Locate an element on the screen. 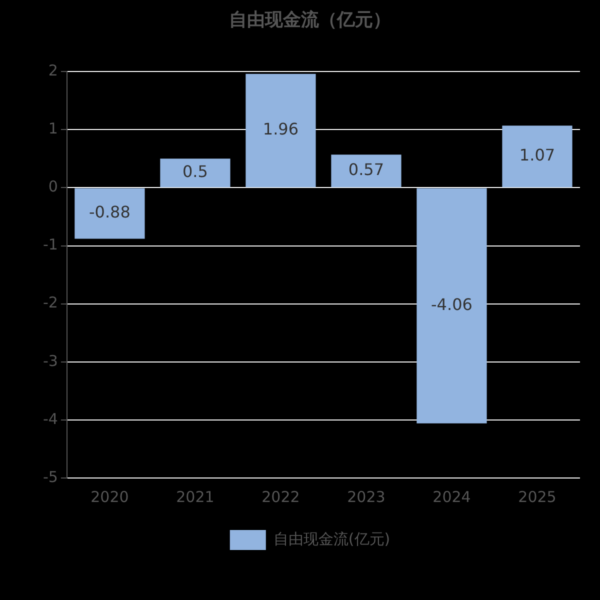  x-tick-label: 2024 is located at coordinates (451, 497).